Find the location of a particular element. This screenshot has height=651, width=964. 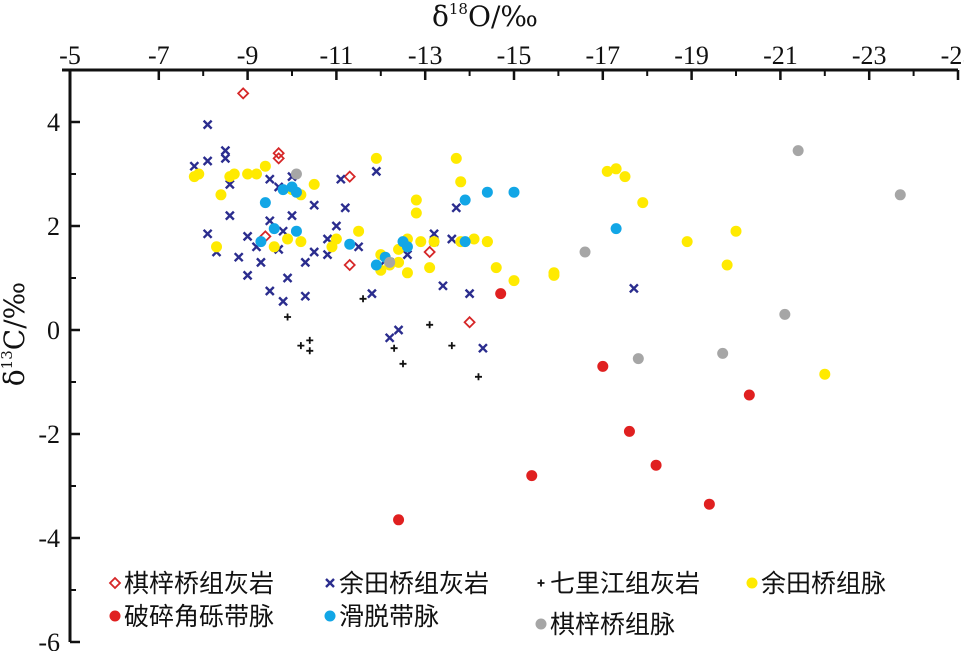

y-axis-ticks: -6 -4 -2 0 2 4 is located at coordinates (59, 379).